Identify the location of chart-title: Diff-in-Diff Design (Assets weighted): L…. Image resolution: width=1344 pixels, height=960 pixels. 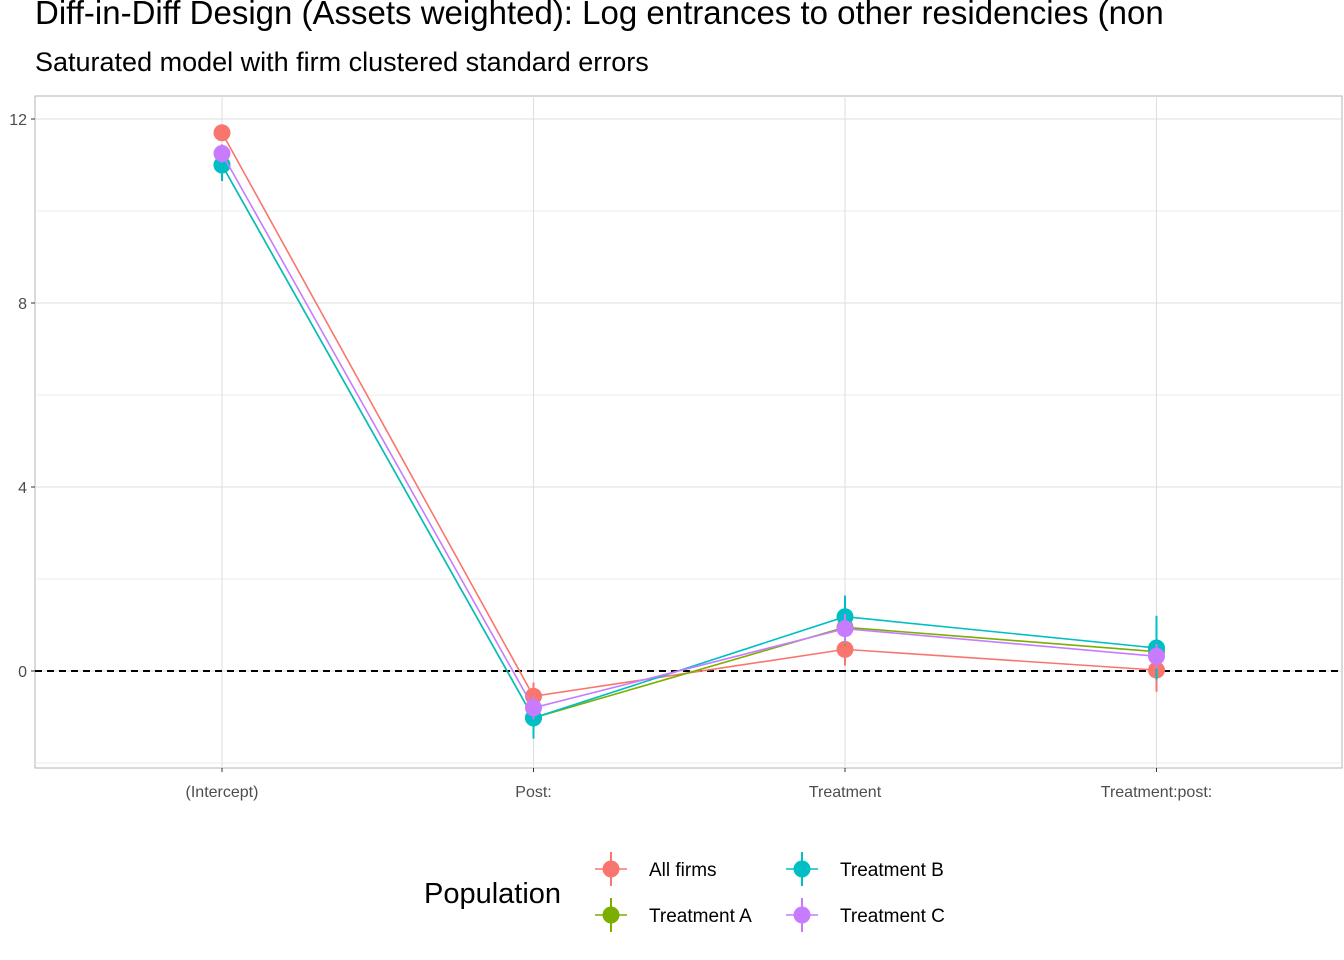
(599, 15).